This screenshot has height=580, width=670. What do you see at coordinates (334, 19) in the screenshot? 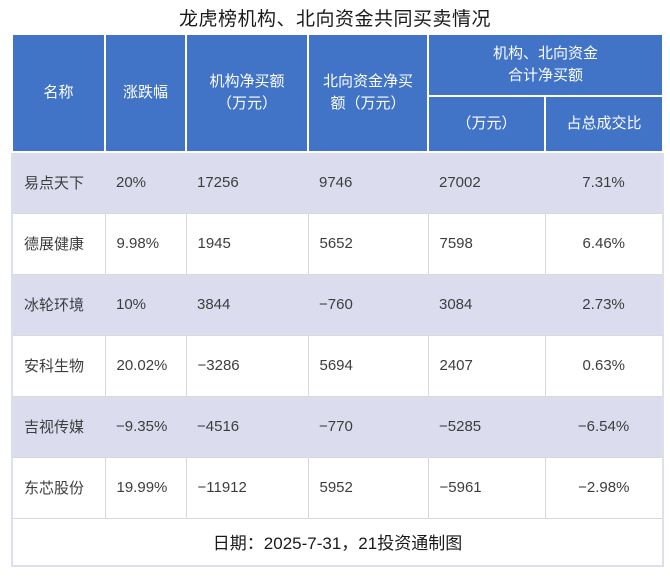
I see `page-title: 龙虎榜机构、北向资金共同买卖情况` at bounding box center [334, 19].